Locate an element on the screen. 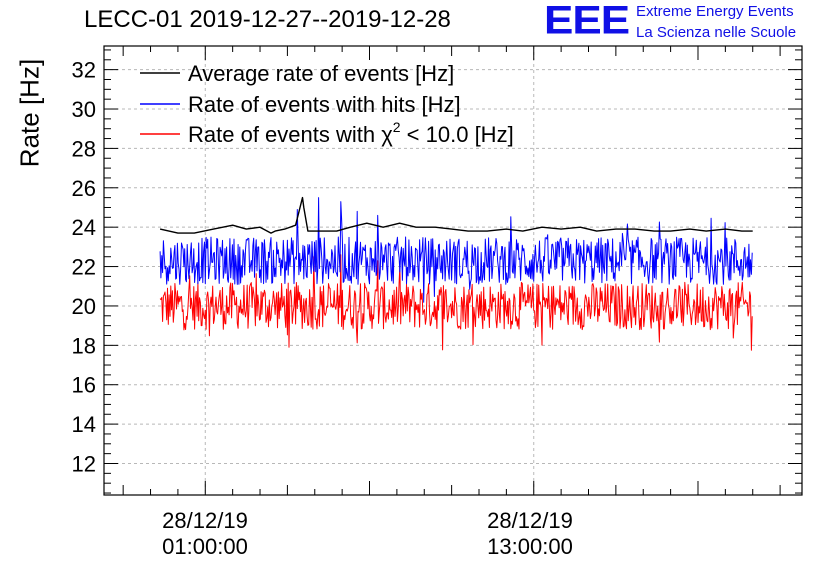 The image size is (836, 572). series-average-line is located at coordinates (456, 215).